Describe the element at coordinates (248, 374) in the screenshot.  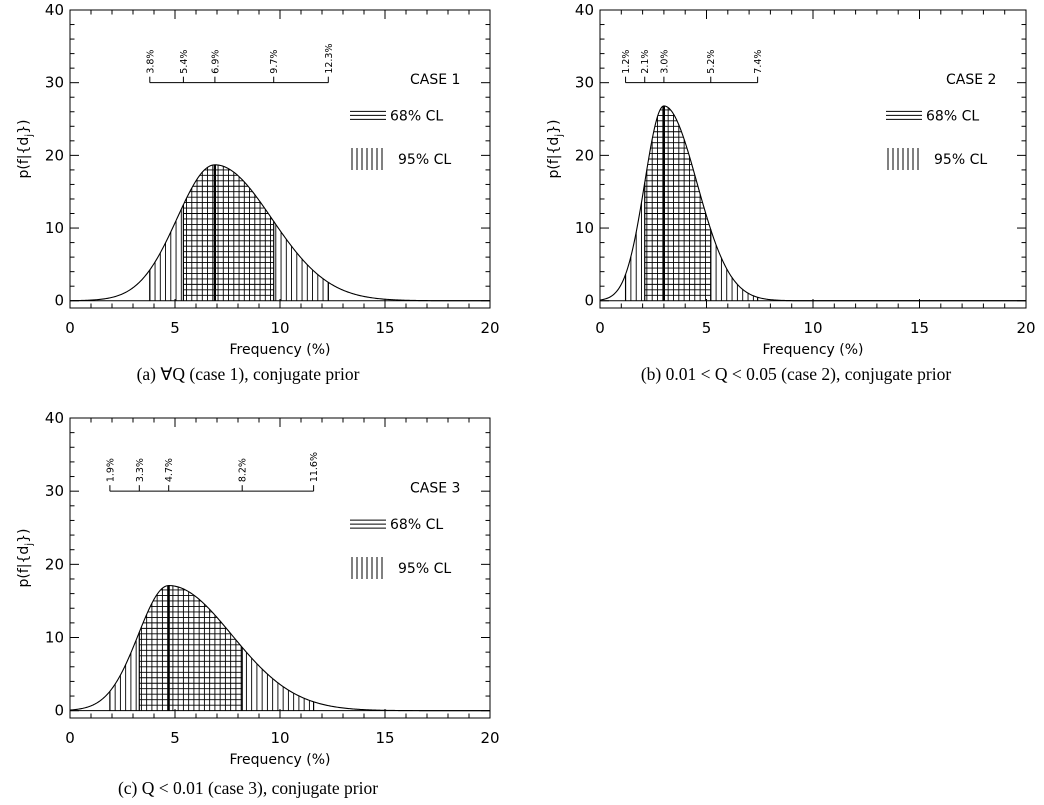
I see `panel-caption: (a) ∀Q (case 1), conjugate prior` at that location.